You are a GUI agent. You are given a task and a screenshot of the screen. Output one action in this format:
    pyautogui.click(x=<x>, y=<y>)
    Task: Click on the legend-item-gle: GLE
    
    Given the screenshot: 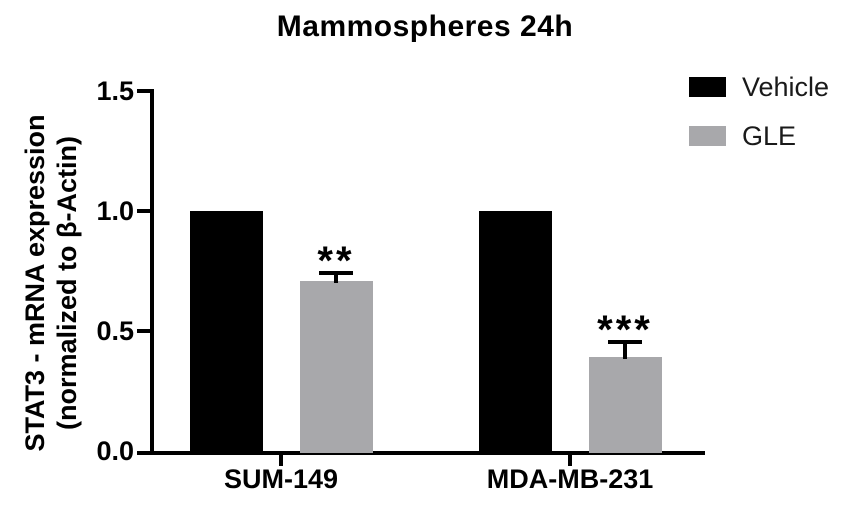 What is the action you would take?
    pyautogui.click(x=759, y=136)
    